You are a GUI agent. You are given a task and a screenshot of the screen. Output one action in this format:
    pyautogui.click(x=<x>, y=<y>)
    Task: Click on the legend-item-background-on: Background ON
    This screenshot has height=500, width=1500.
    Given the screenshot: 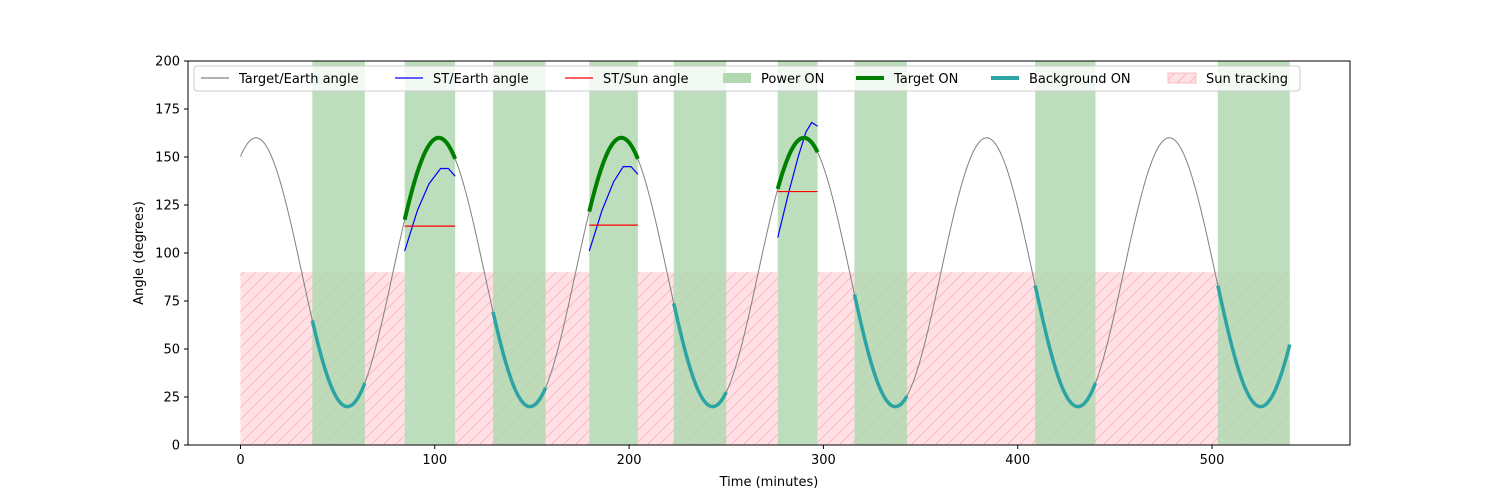 What is the action you would take?
    pyautogui.click(x=1061, y=79)
    